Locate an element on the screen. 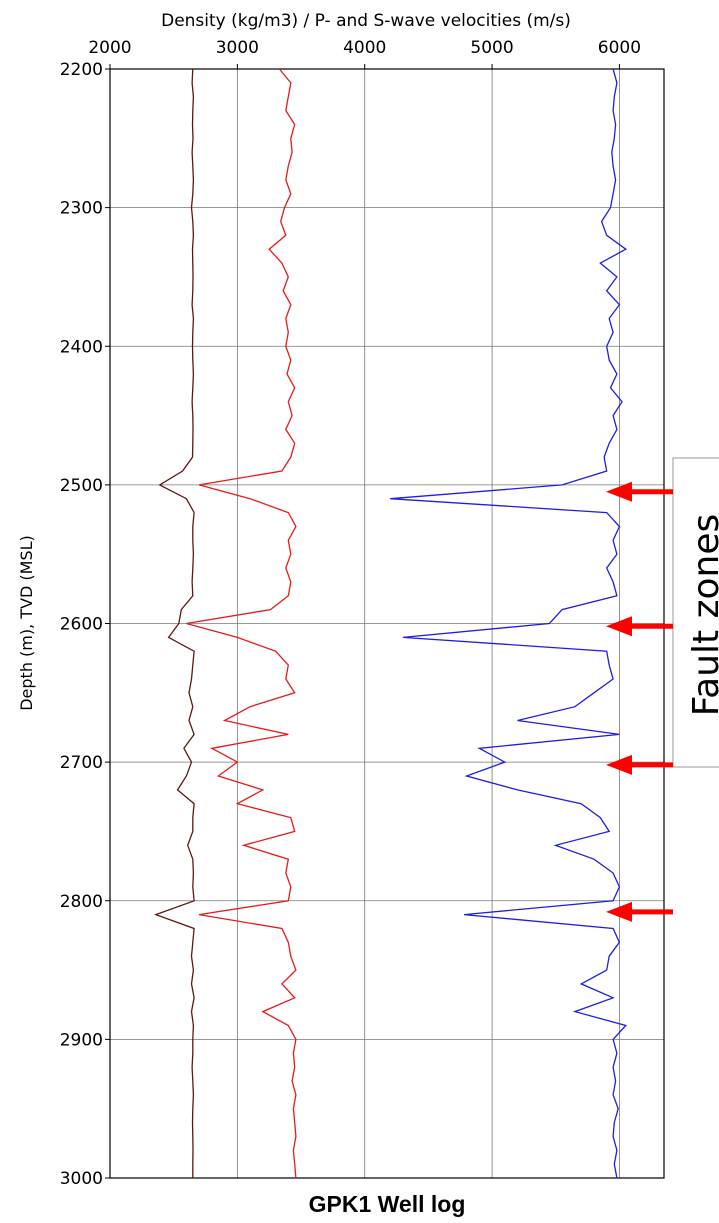 This screenshot has width=719, height=1223. y-axis-label: Depth (m), TVD (MSL) is located at coordinates (26, 623).